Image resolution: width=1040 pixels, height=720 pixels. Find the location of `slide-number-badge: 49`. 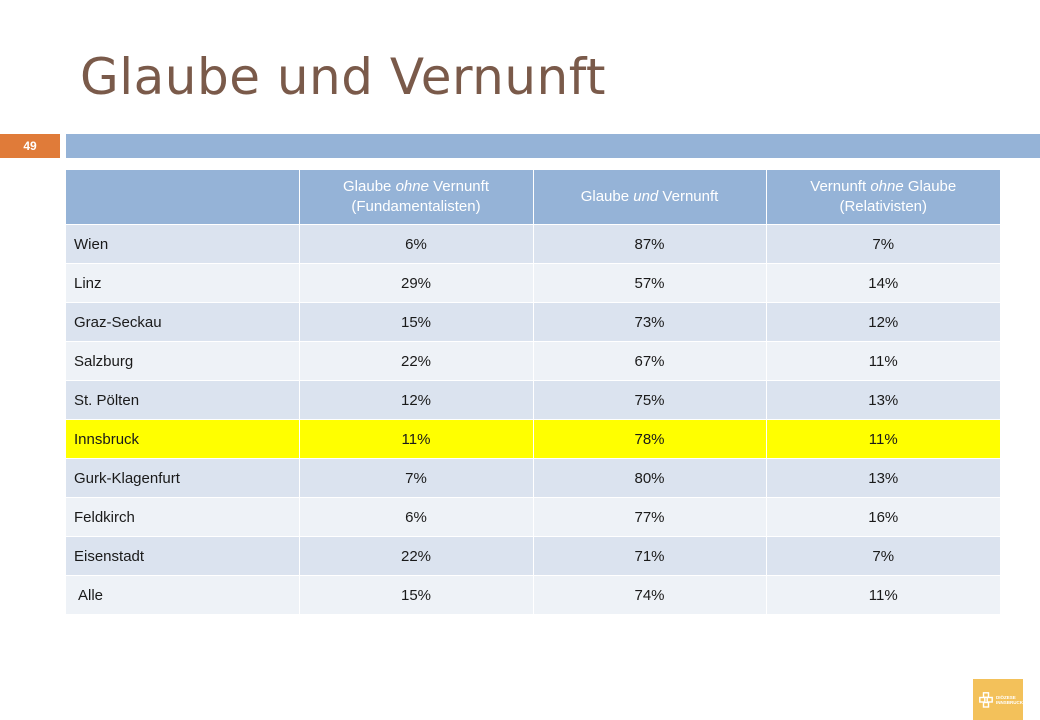

slide-number-badge: 49 is located at coordinates (30, 146).